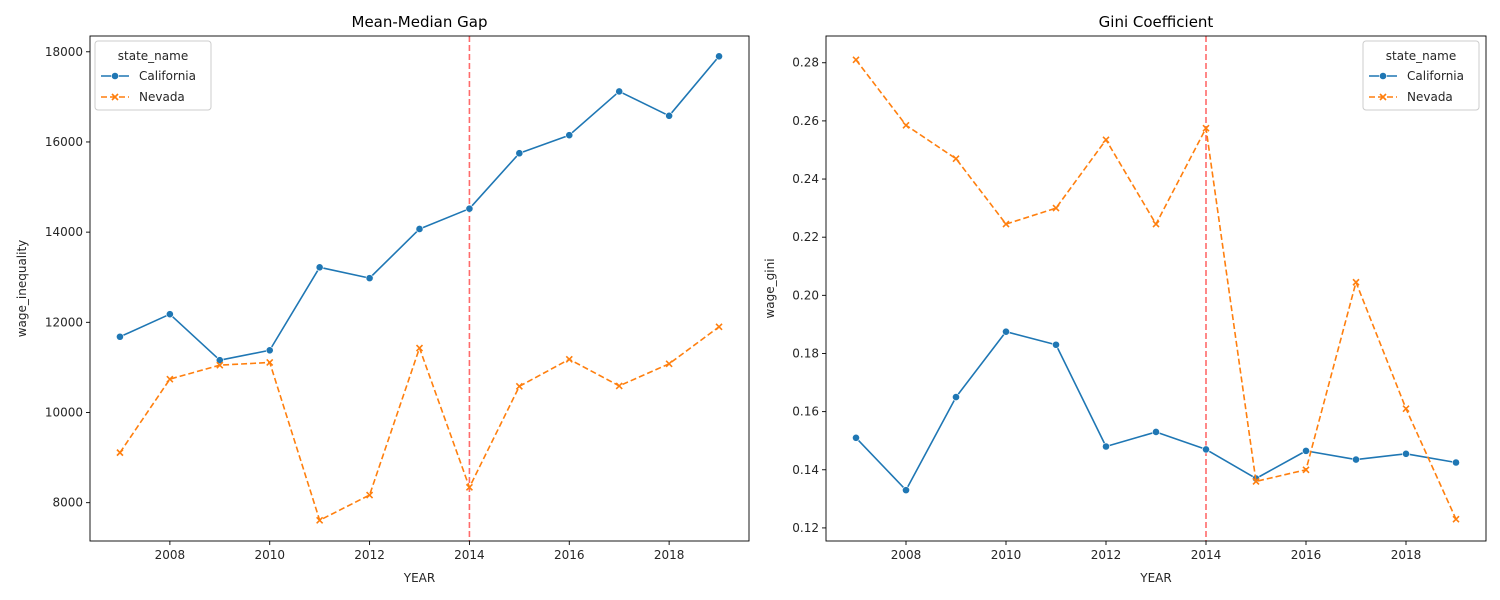  I want to click on y-tick-label: 10000, so click(64, 412).